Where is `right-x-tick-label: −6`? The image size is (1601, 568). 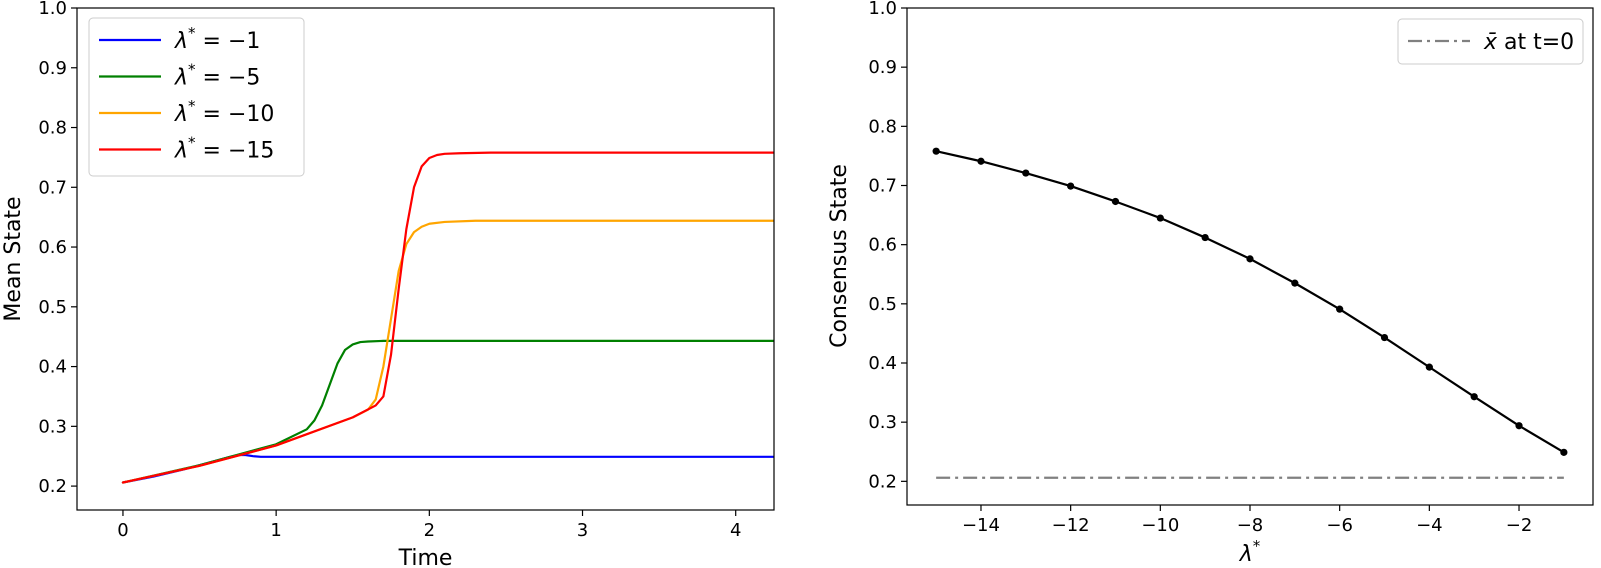
right-x-tick-label: −6 is located at coordinates (1339, 525).